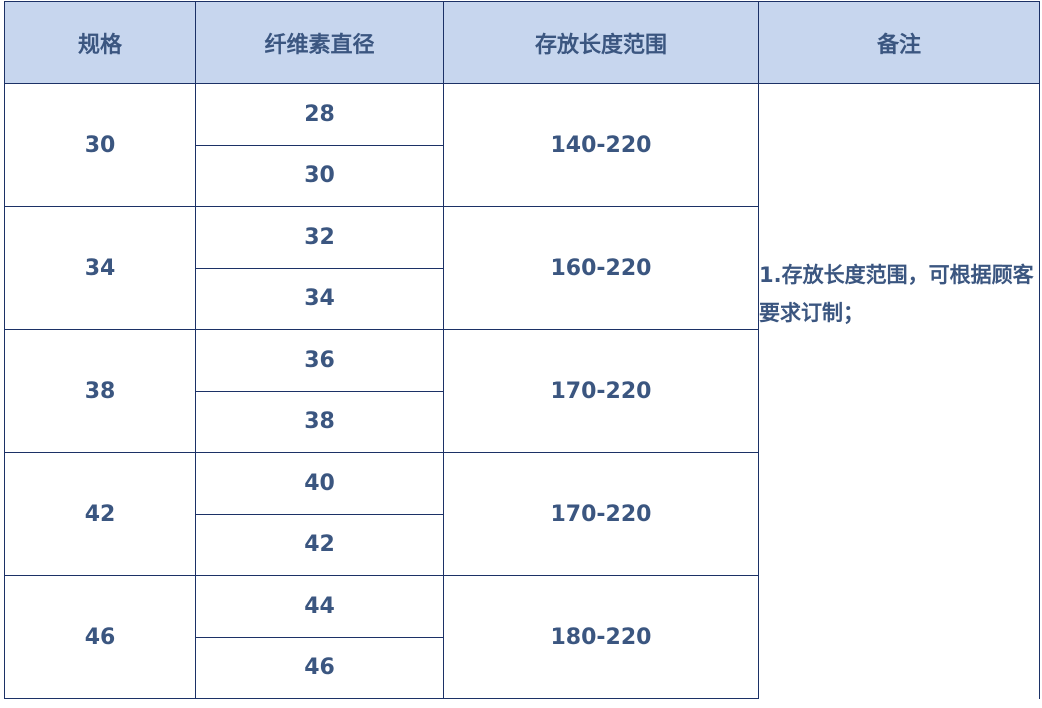  I want to click on diameter-cell: 40, so click(319, 483).